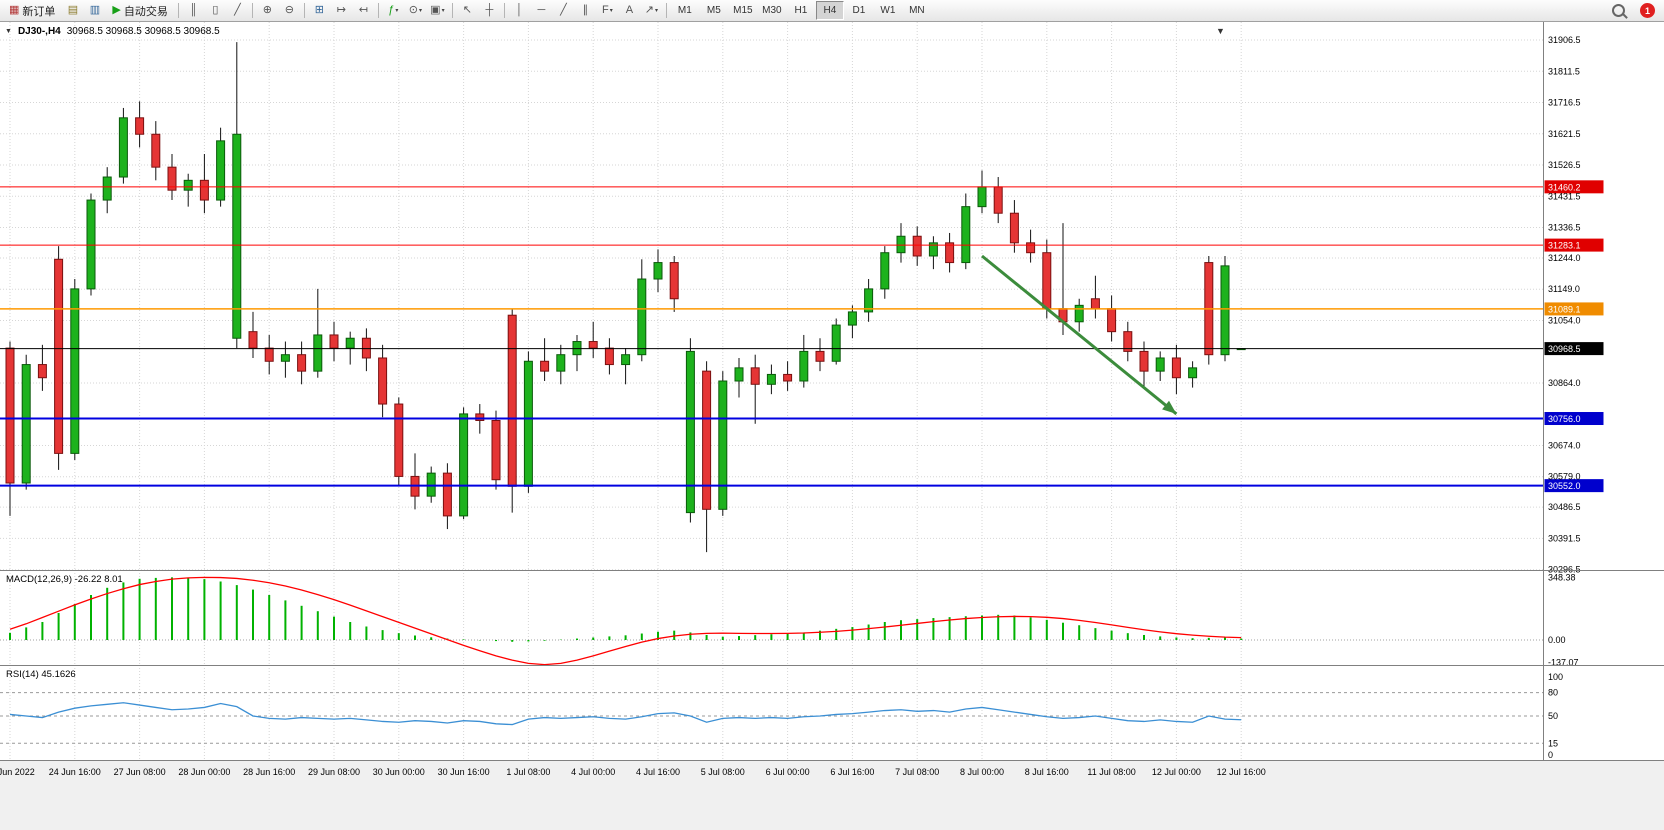  I want to click on timeframe-d1-button: D1, so click(859, 10).